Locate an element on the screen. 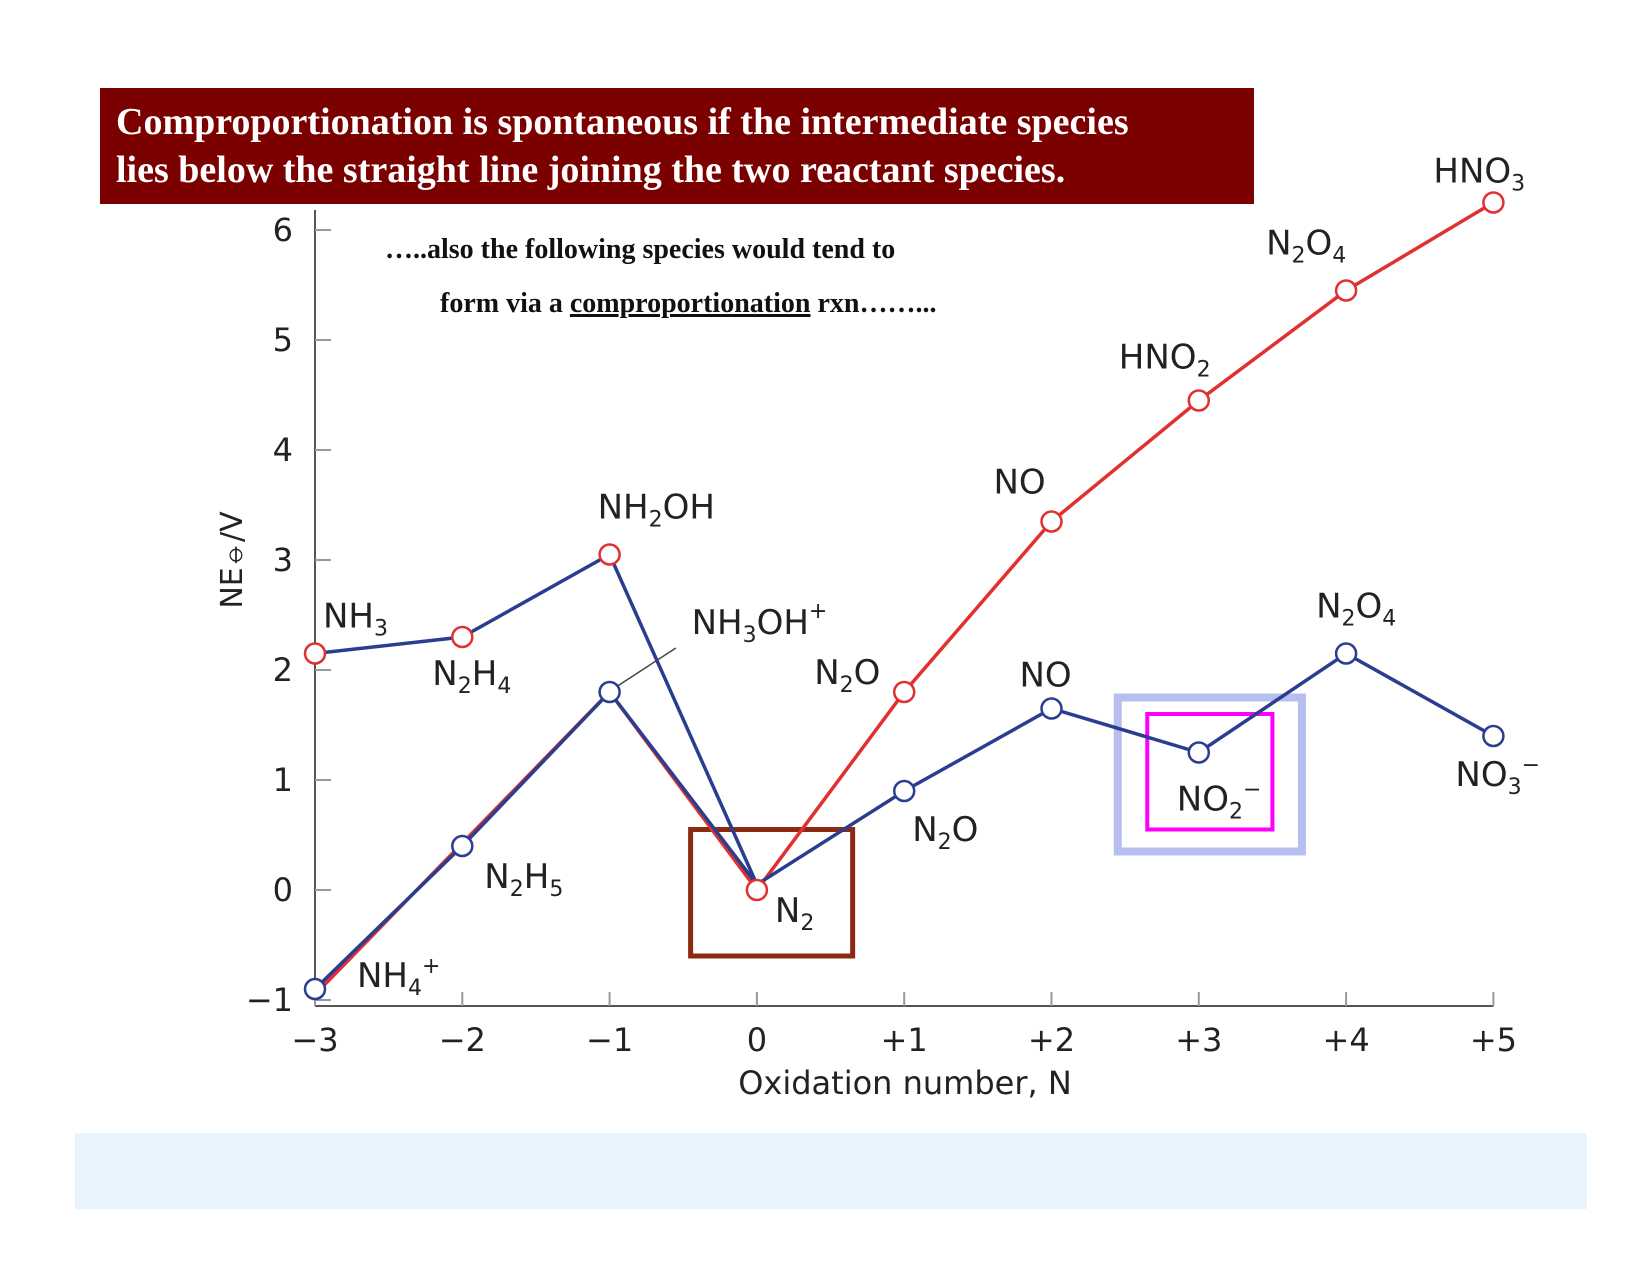 The height and width of the screenshot is (1275, 1650). leader-lines is located at coordinates (647, 667).